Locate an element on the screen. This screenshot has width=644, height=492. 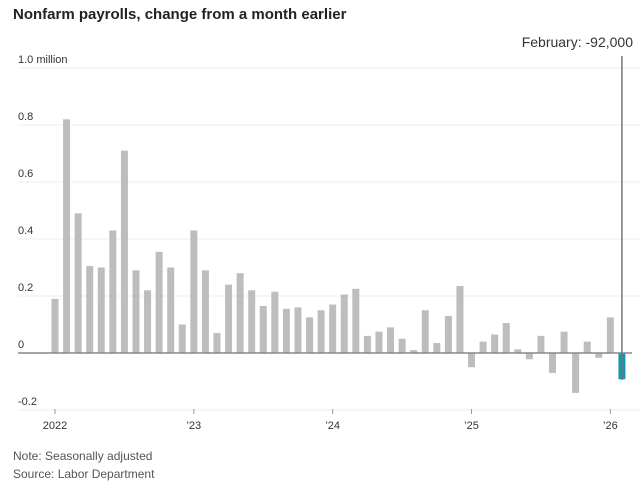
x-tick-label: ’24 is located at coordinates (332, 426).